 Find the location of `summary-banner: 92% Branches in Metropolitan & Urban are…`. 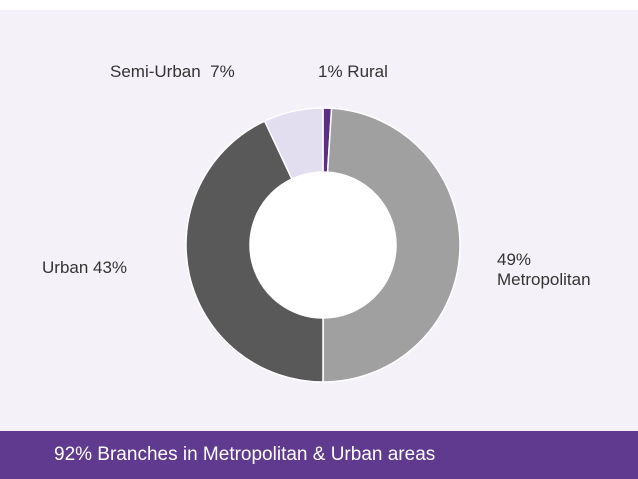

summary-banner: 92% Branches in Metropolitan & Urban are… is located at coordinates (319, 455).